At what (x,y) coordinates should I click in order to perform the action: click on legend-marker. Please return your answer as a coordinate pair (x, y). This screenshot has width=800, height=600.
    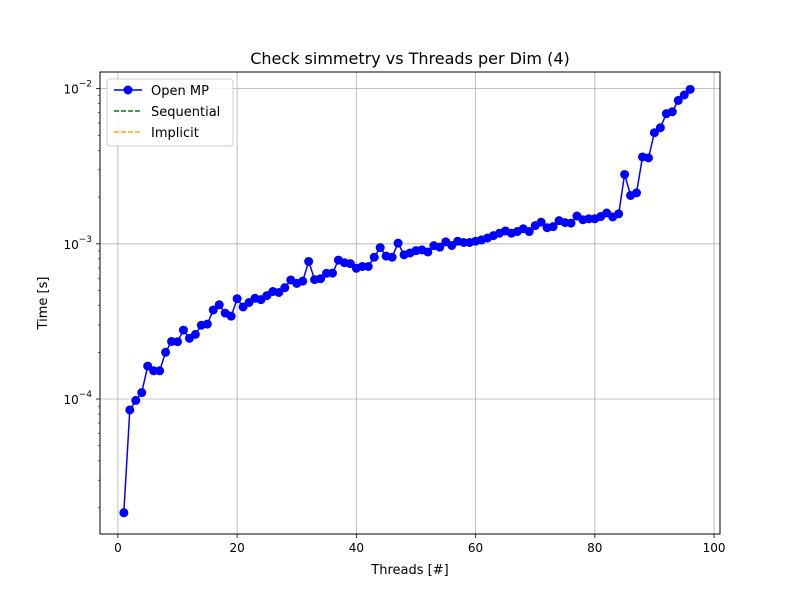
    Looking at the image, I should click on (128, 90).